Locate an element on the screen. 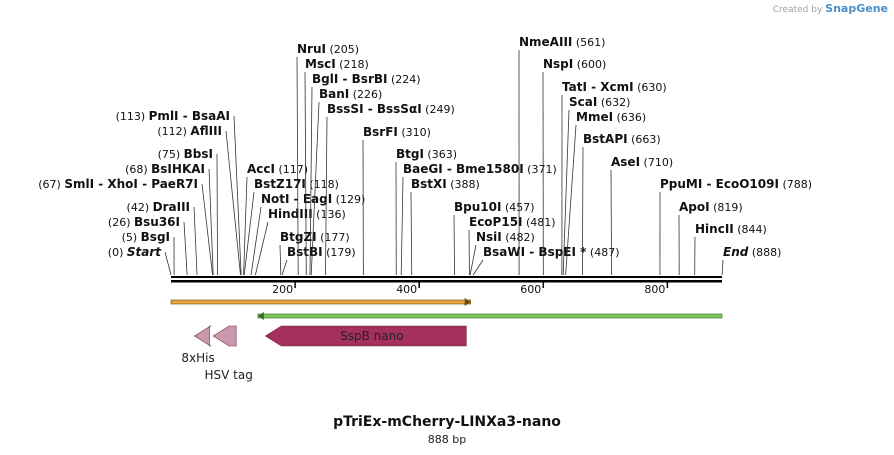 The width and height of the screenshot is (894, 455). site-label: BanI (226) is located at coordinates (350, 94).